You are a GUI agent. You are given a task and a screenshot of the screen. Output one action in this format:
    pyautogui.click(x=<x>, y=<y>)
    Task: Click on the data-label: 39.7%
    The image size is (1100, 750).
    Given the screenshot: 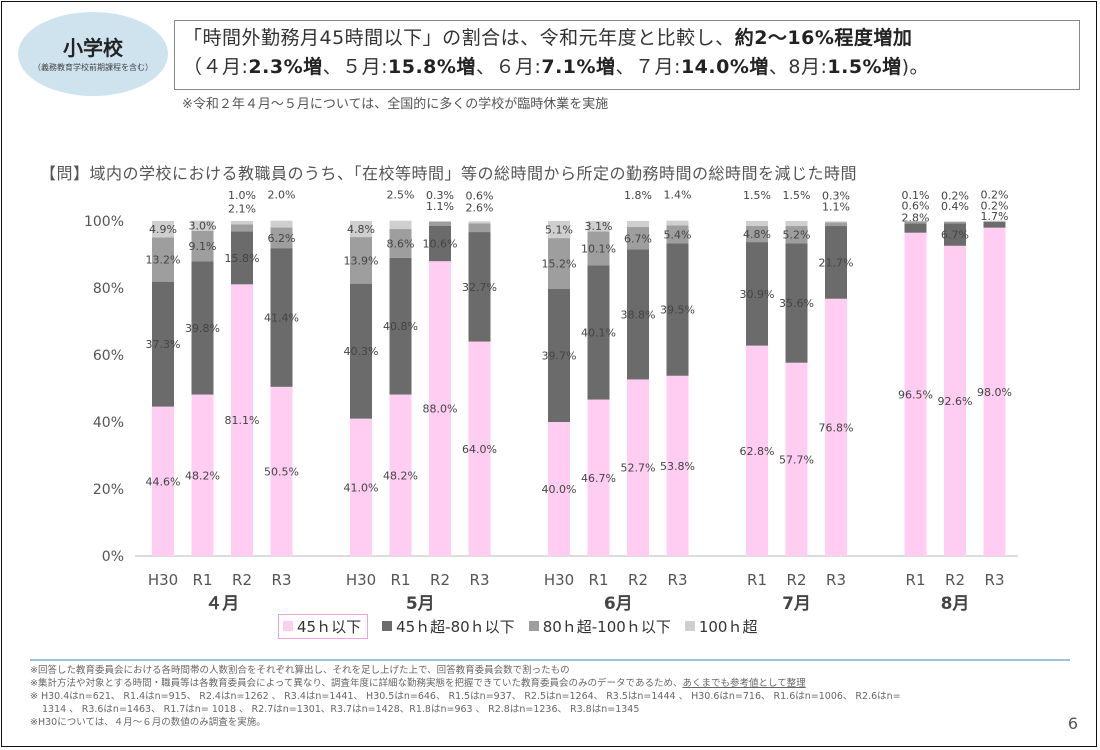 What is the action you would take?
    pyautogui.click(x=559, y=356)
    